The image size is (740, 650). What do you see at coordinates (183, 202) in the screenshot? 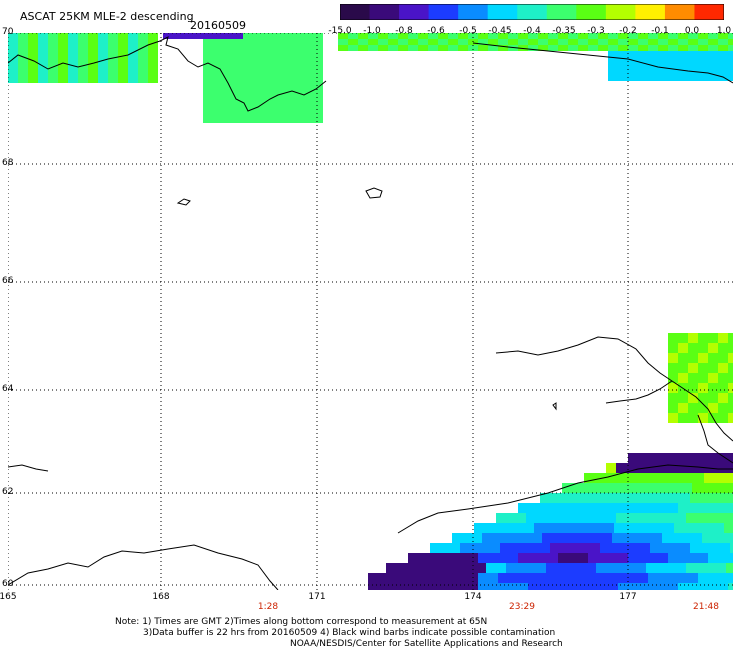
I see `diomede-islands` at bounding box center [183, 202].